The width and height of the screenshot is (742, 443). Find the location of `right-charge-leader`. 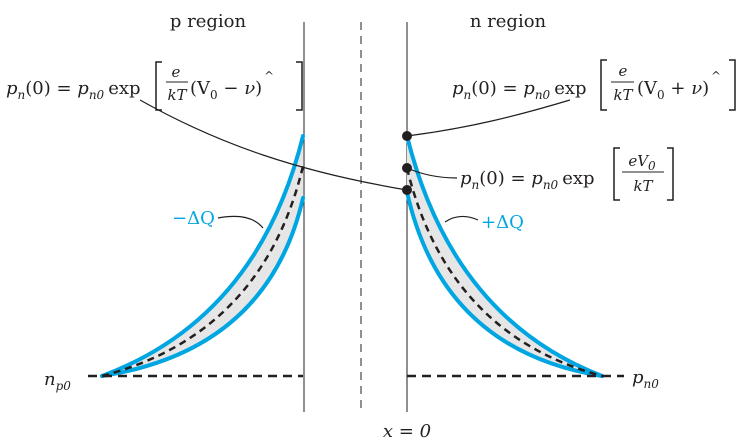

right-charge-leader is located at coordinates (461, 219).